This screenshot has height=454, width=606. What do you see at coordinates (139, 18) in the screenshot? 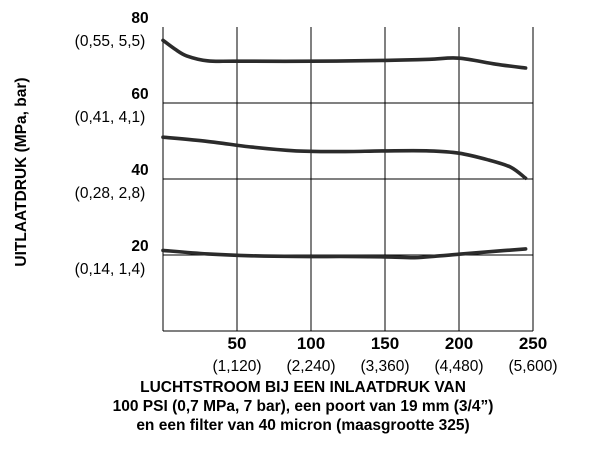
I see `y-tick-label: 80` at bounding box center [139, 18].